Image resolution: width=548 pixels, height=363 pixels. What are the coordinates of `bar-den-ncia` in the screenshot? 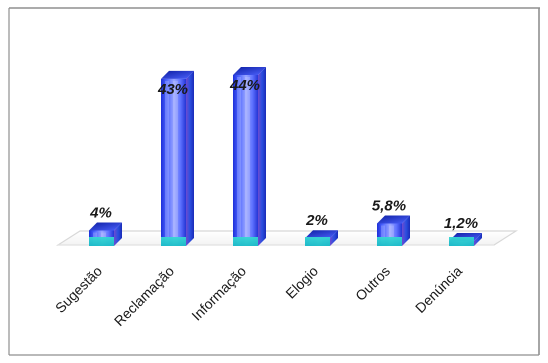 It's located at (465, 239).